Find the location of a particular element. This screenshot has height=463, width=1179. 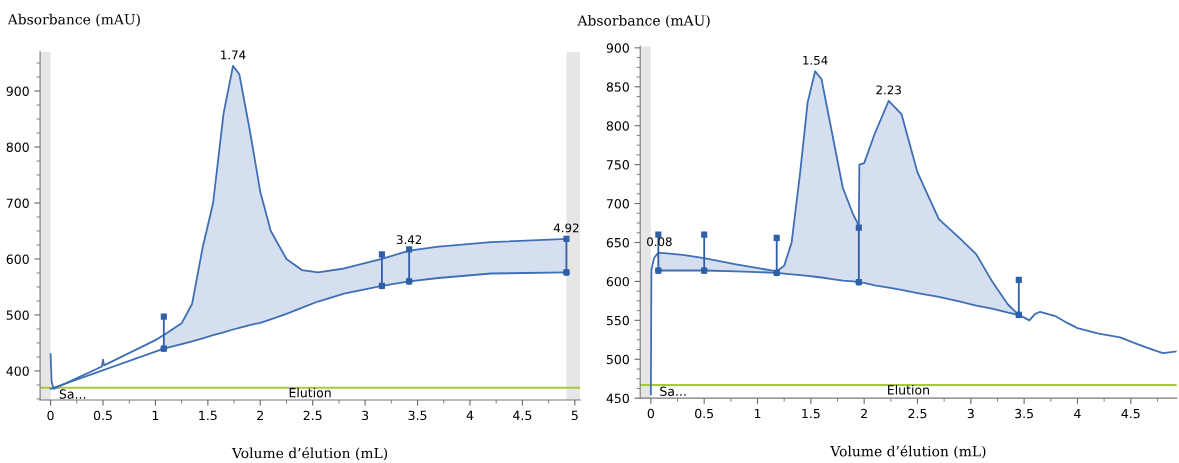

annotation: 2.23 is located at coordinates (888, 90).